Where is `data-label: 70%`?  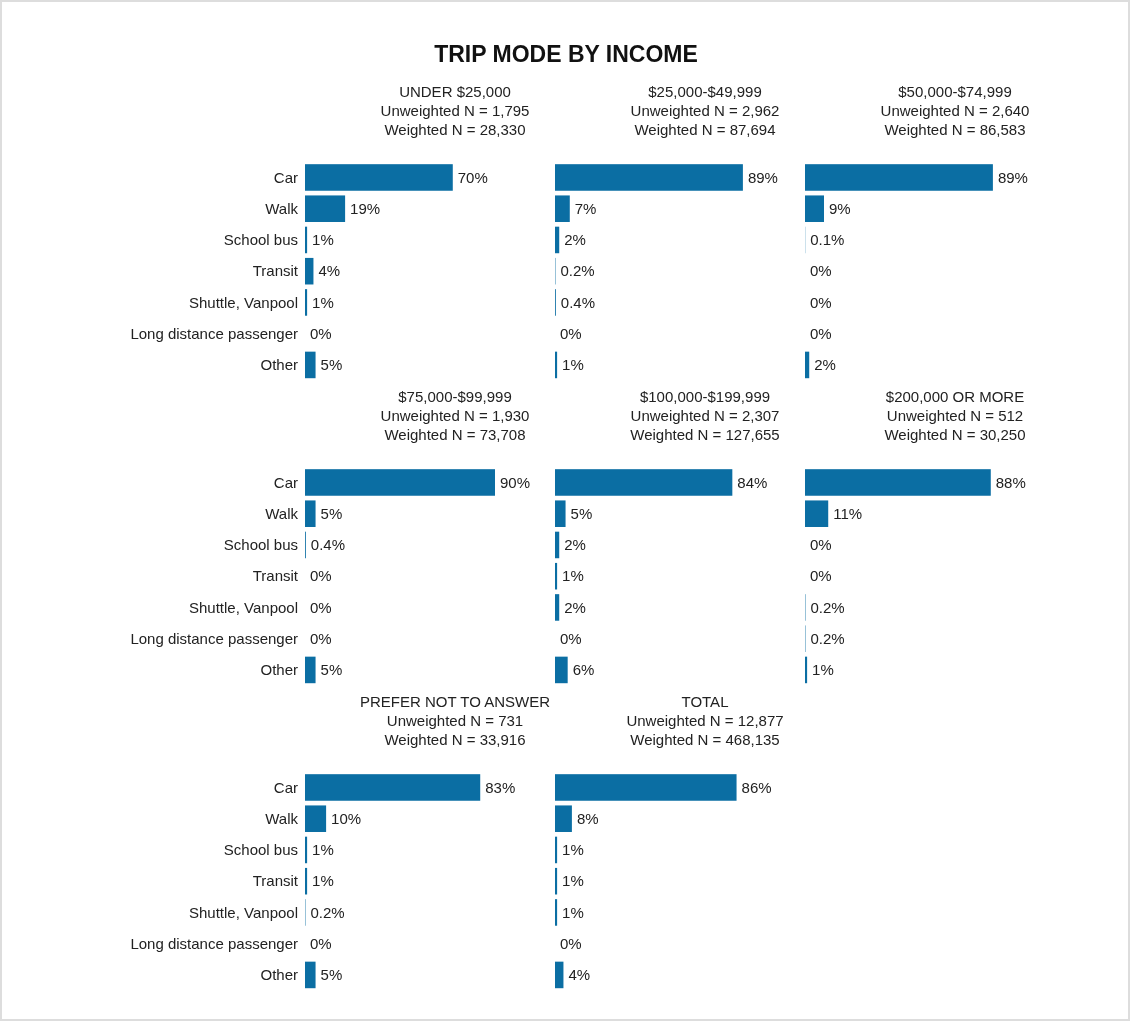
data-label: 70% is located at coordinates (472, 177).